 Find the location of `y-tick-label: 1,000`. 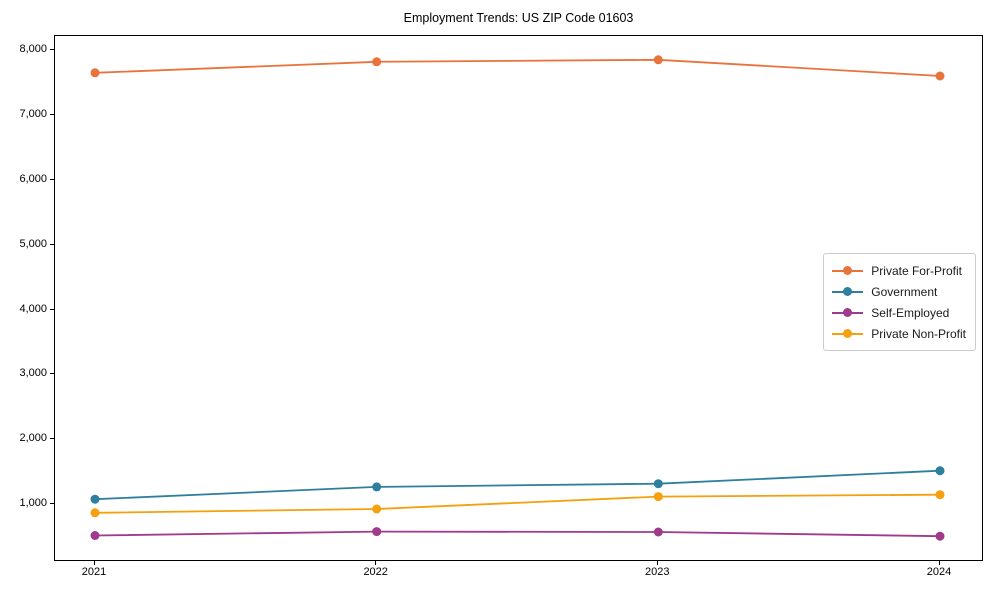

y-tick-label: 1,000 is located at coordinates (33, 502).